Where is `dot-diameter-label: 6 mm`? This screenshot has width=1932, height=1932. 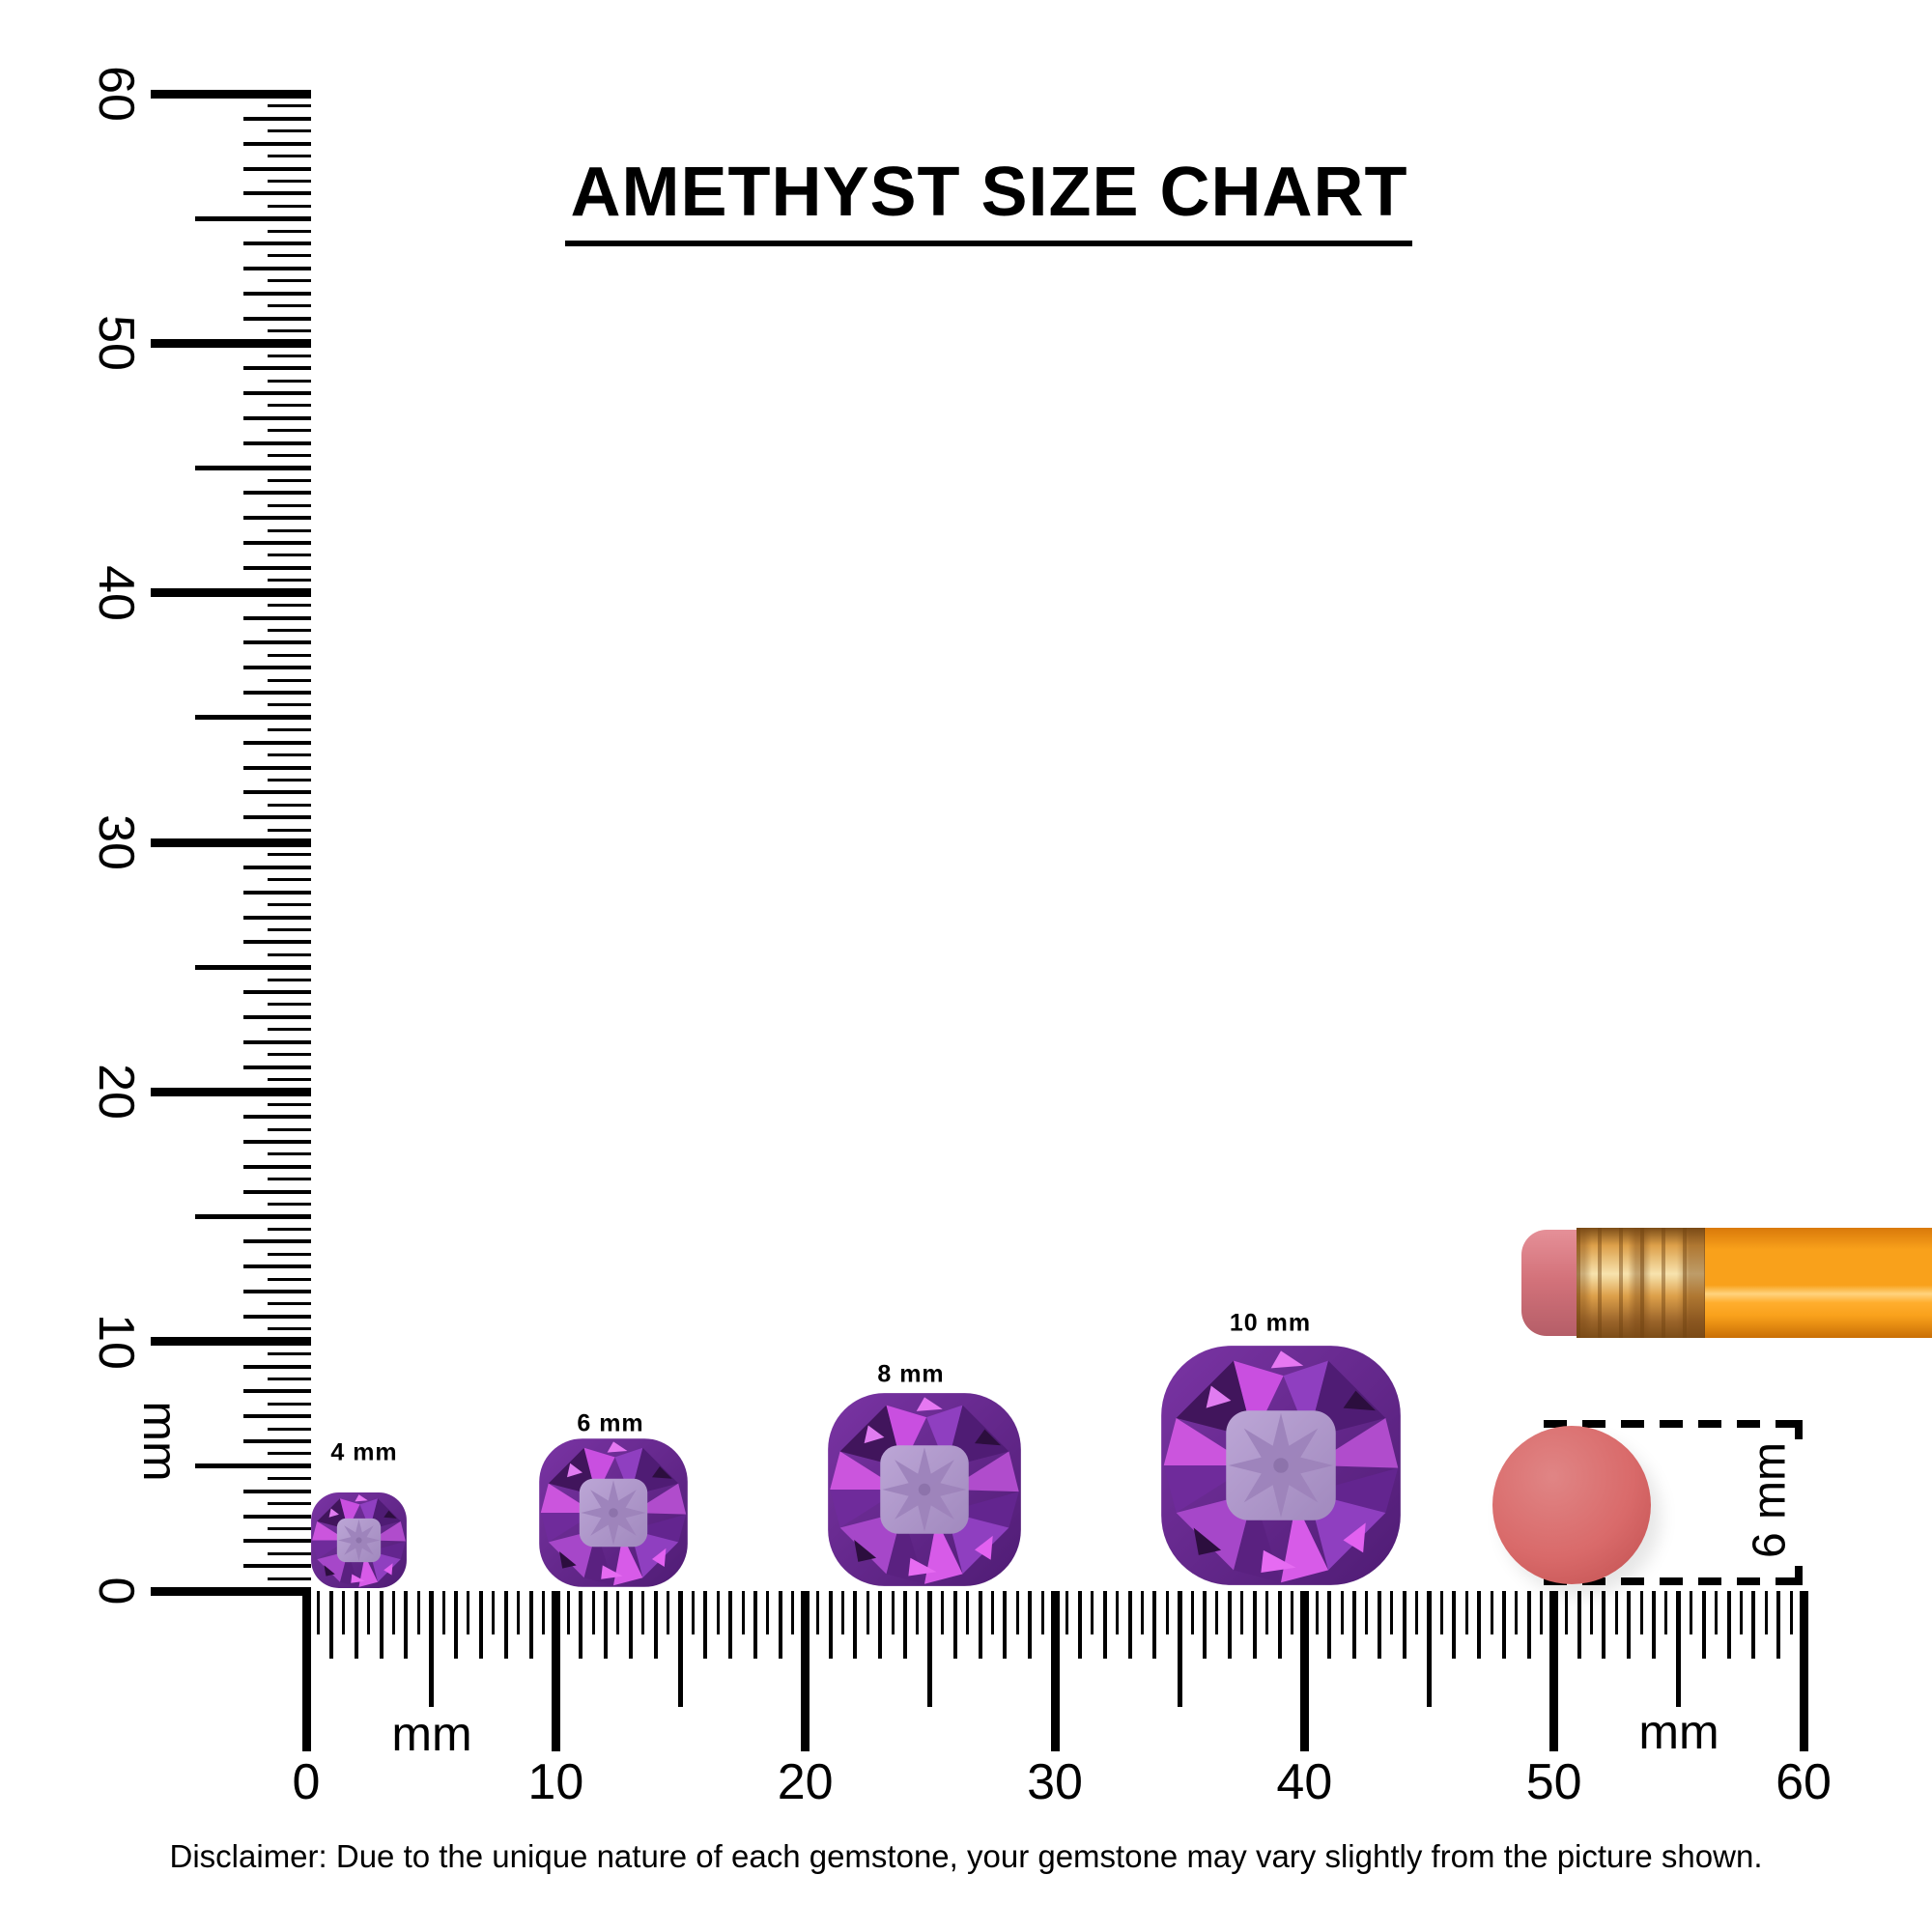 dot-diameter-label: 6 mm is located at coordinates (1770, 1500).